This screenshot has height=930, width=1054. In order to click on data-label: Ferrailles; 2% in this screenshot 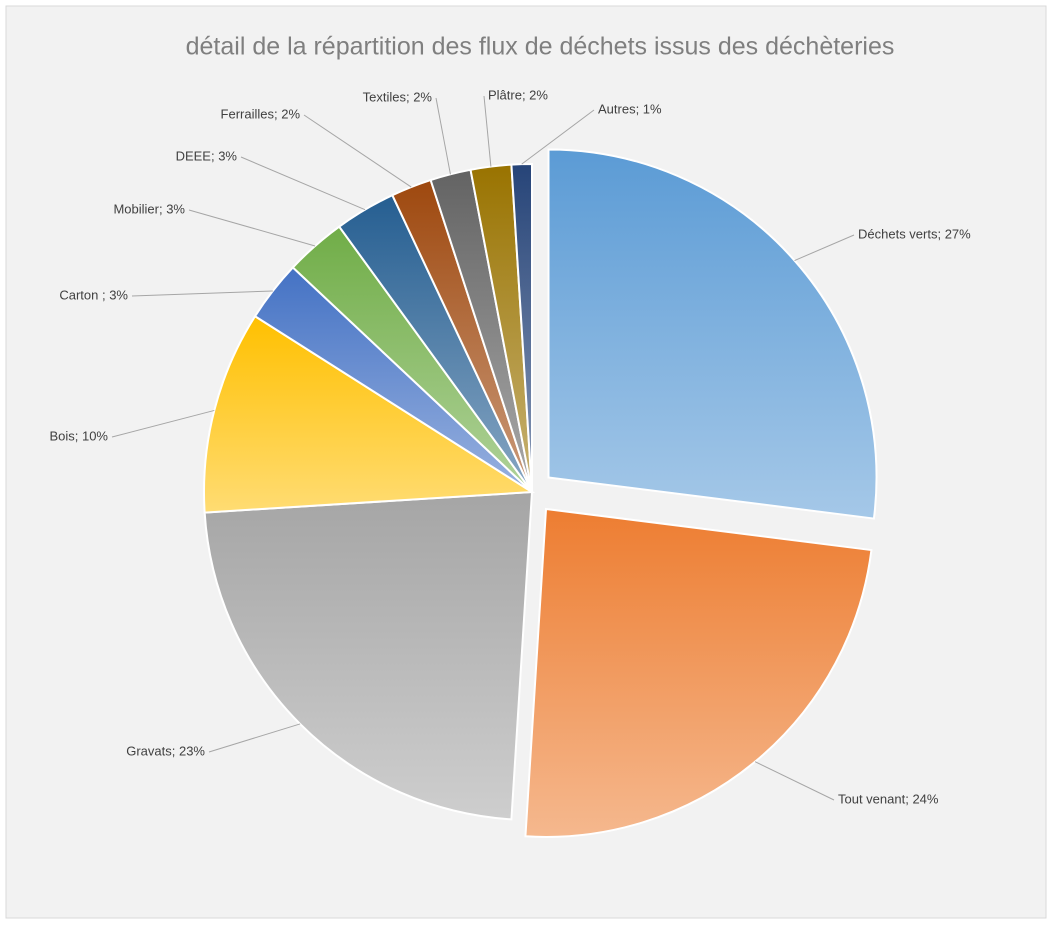, I will do `click(261, 113)`.